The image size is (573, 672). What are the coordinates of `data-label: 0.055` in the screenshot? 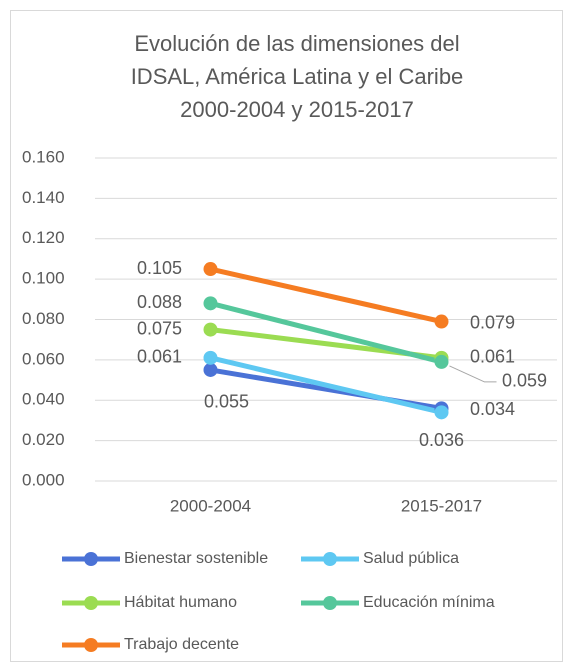 It's located at (226, 402).